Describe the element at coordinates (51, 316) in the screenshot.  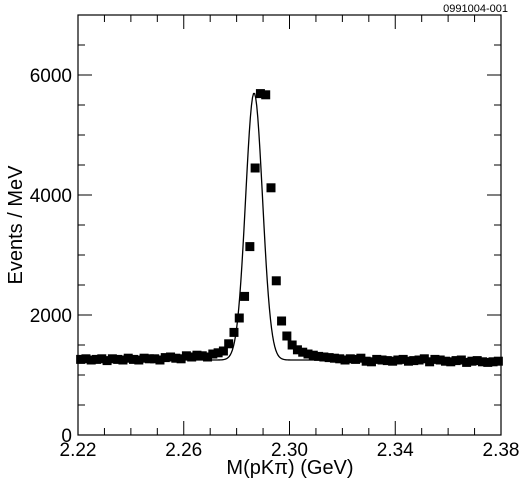
I see `y-tick-label: 2000` at that location.